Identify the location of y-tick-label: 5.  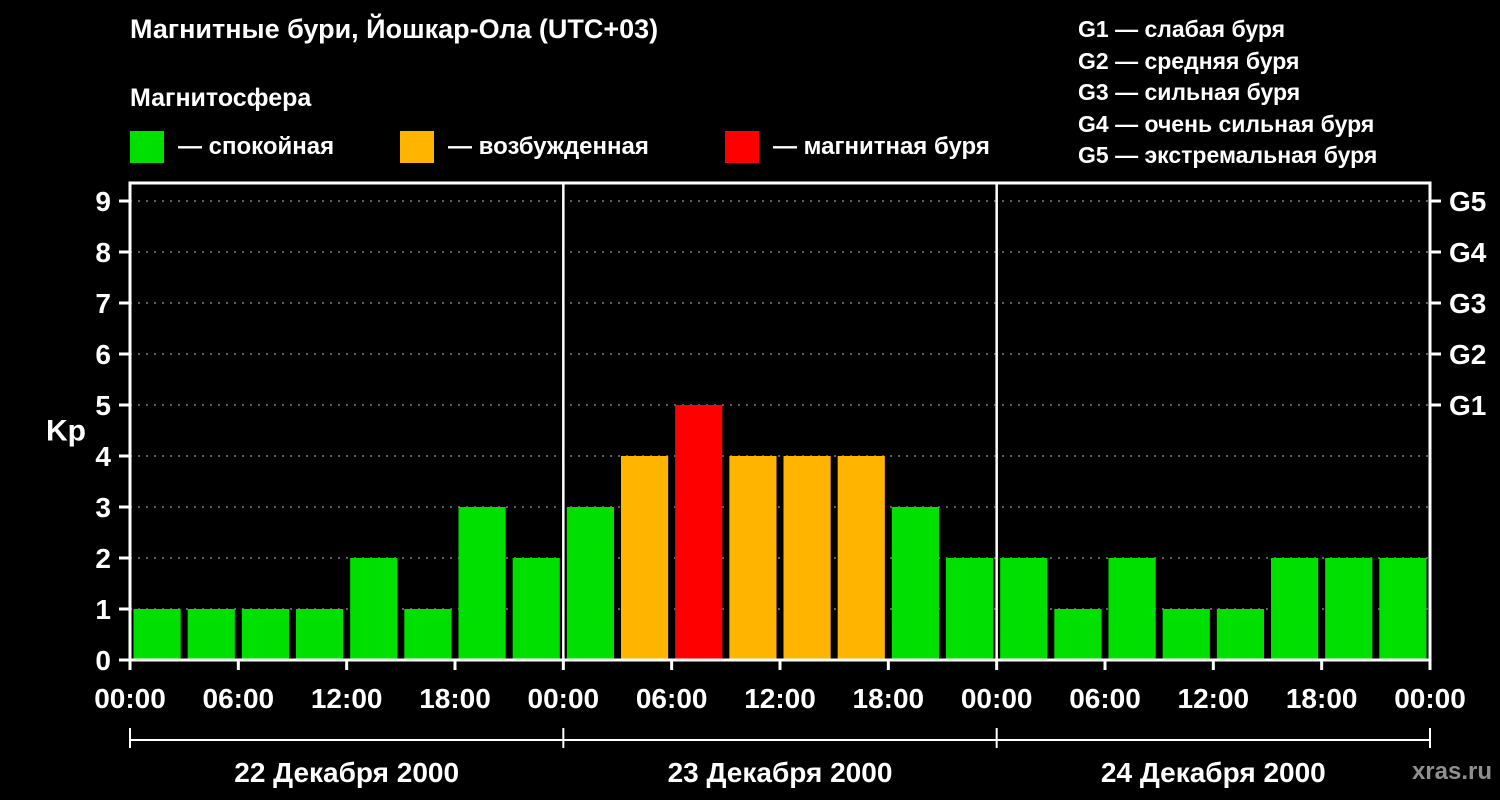
(103, 405).